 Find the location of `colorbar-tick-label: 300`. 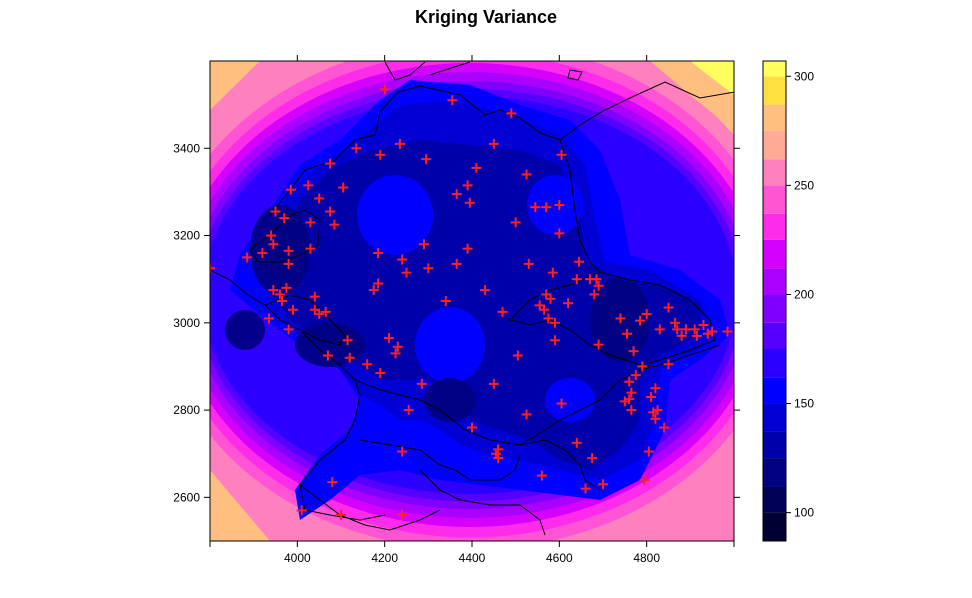

colorbar-tick-label: 300 is located at coordinates (804, 76).